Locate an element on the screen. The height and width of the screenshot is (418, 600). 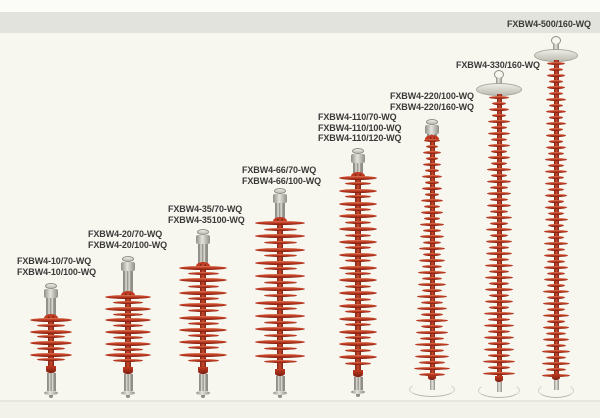
model-label-line: FXBW4-10/70-WQ is located at coordinates (54, 261).